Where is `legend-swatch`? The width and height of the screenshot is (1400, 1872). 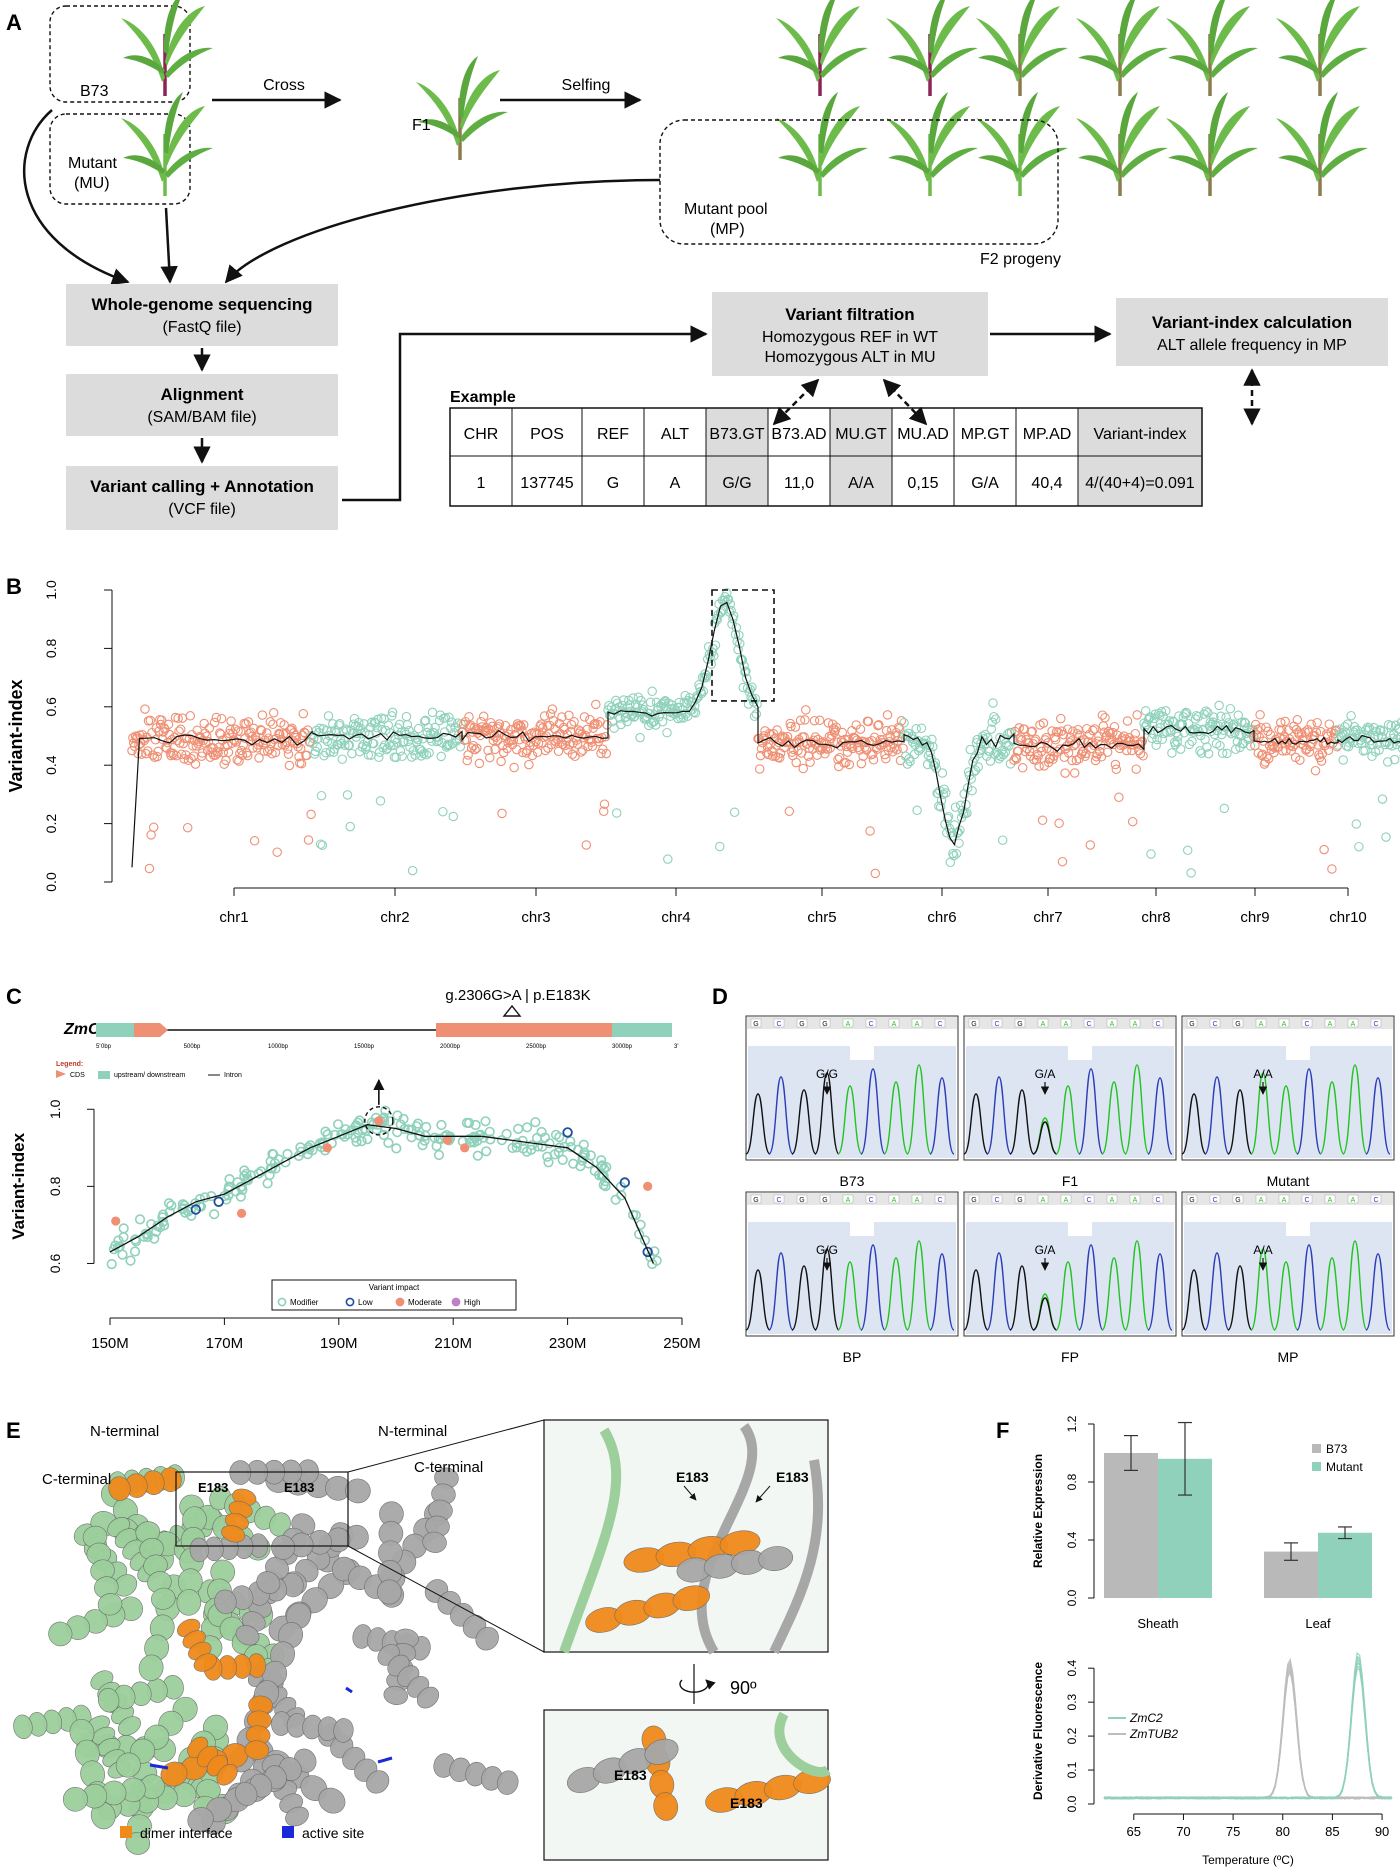 legend-swatch is located at coordinates (1316, 1448).